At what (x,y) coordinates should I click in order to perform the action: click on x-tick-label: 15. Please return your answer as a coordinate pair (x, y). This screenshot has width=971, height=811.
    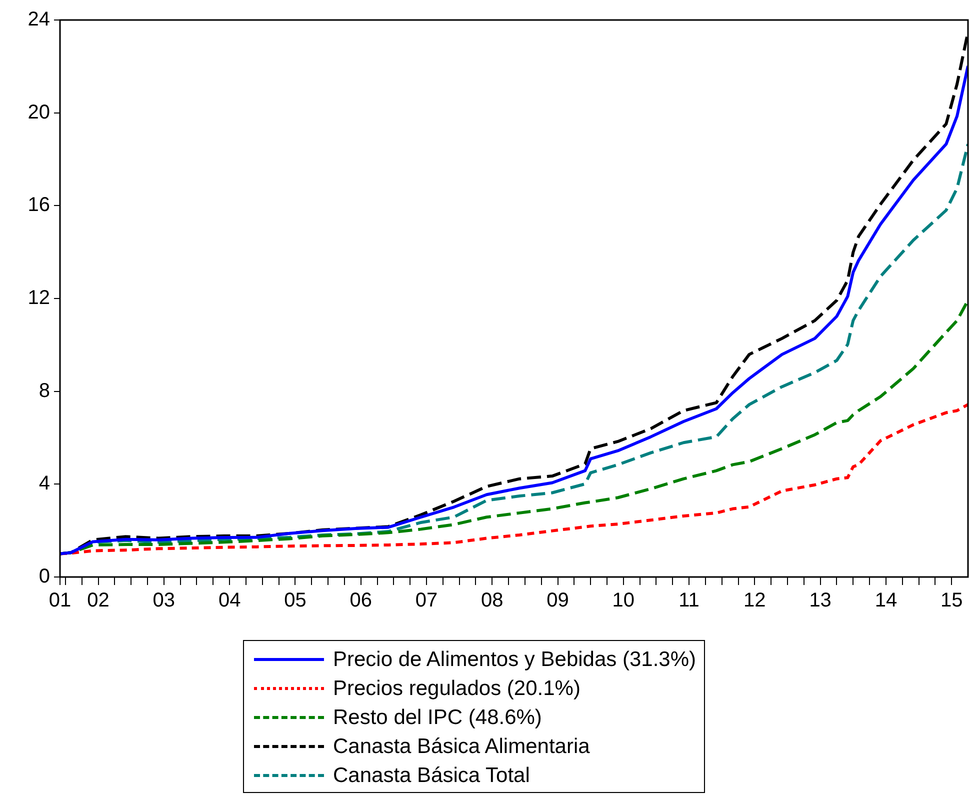
    Looking at the image, I should click on (951, 601).